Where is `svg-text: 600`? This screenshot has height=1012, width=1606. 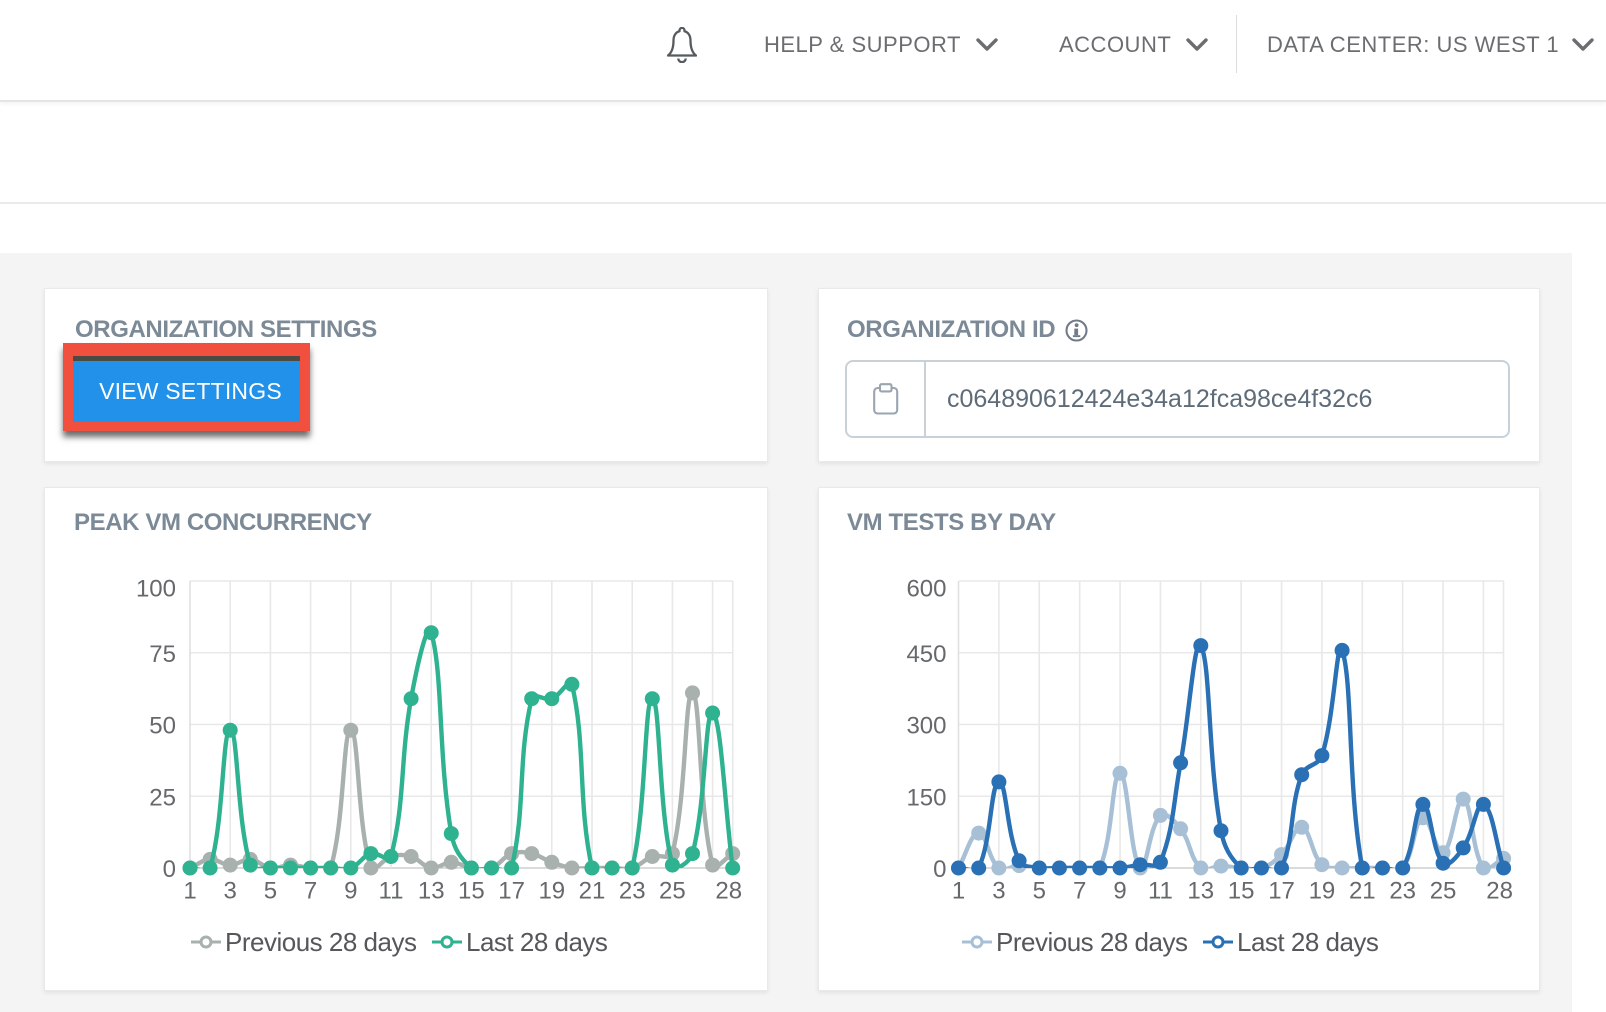 svg-text: 600 is located at coordinates (926, 589).